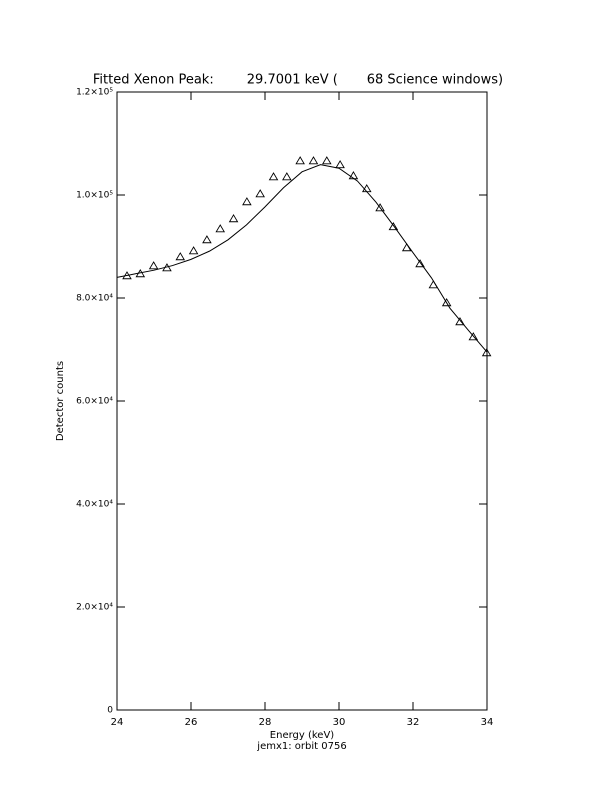  Describe the element at coordinates (110, 711) in the screenshot. I see `y-tick-label: 0` at that location.